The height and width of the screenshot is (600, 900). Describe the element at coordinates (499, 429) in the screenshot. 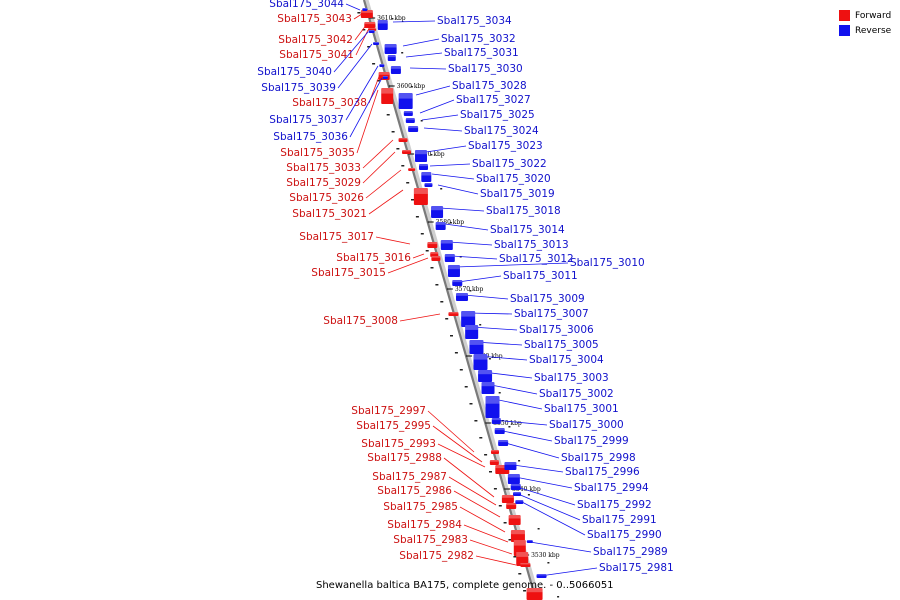

I see `reverse-gene-Sbal175_2999-highlight` at that location.